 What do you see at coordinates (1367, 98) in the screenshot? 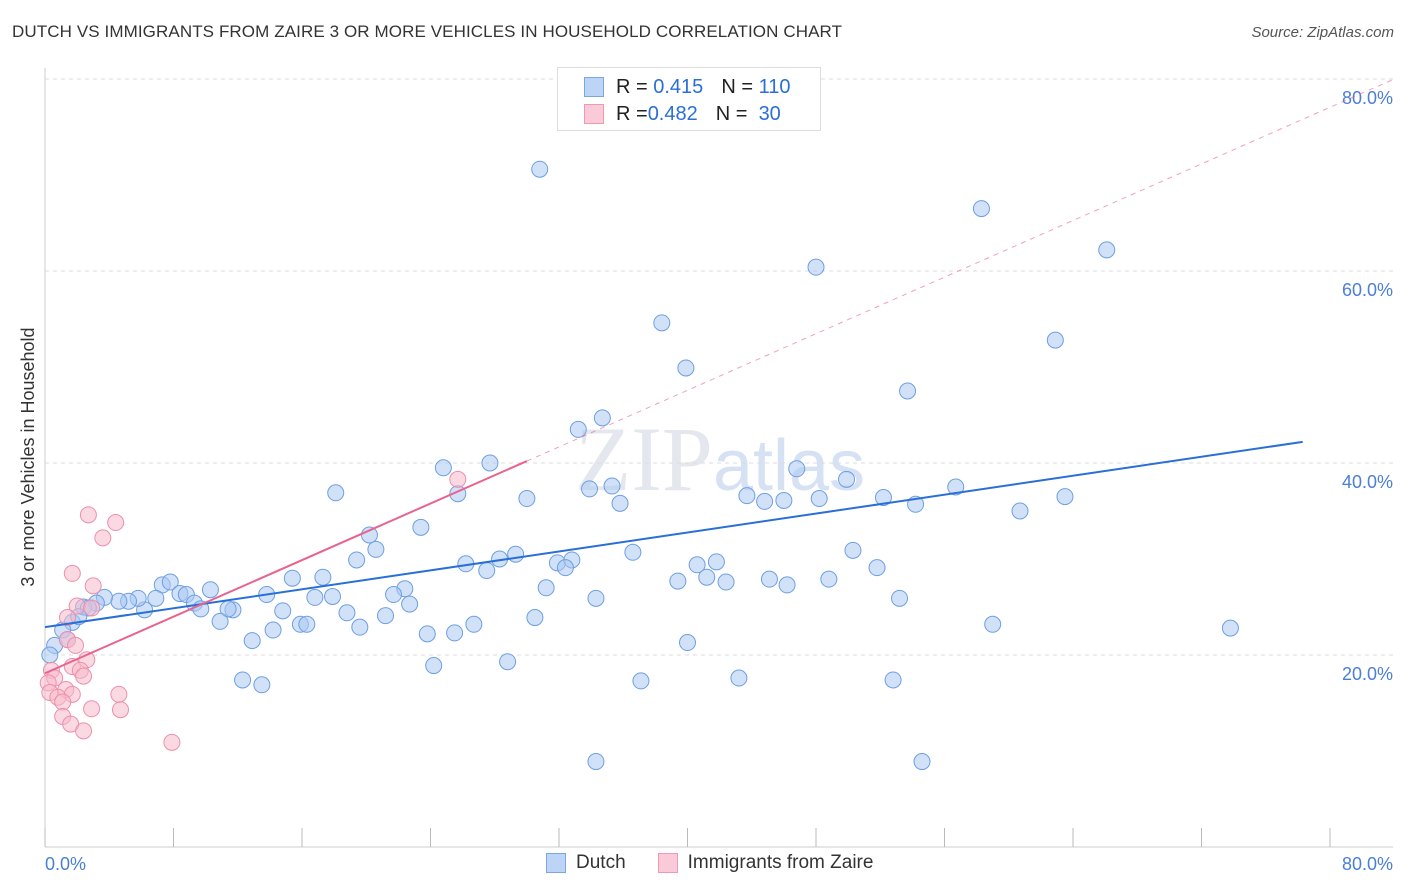
I see `y-tick-label: 80.0%` at bounding box center [1367, 98].